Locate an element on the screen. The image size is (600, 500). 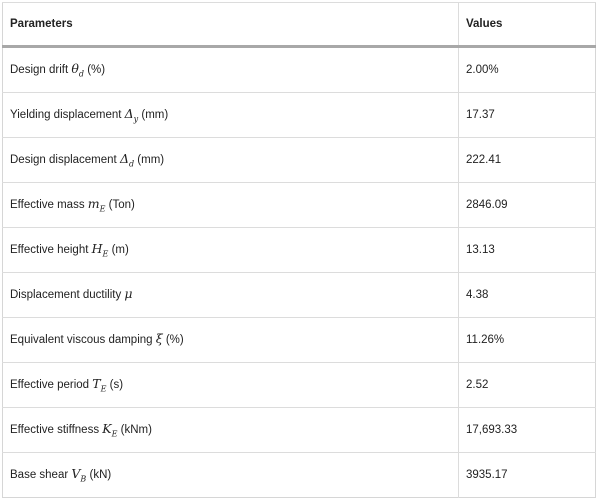
value-cell: 17,693.33 is located at coordinates (527, 430).